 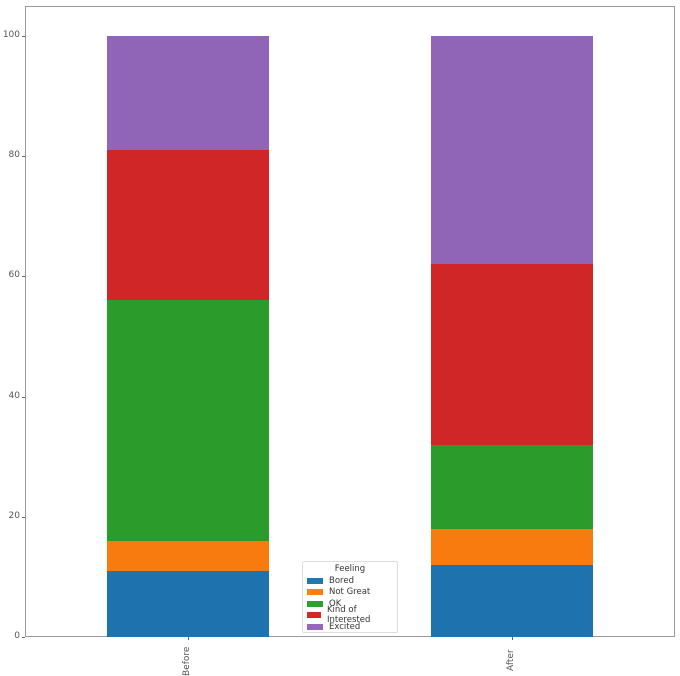 I want to click on legend-item-bored: Bored, so click(x=350, y=581).